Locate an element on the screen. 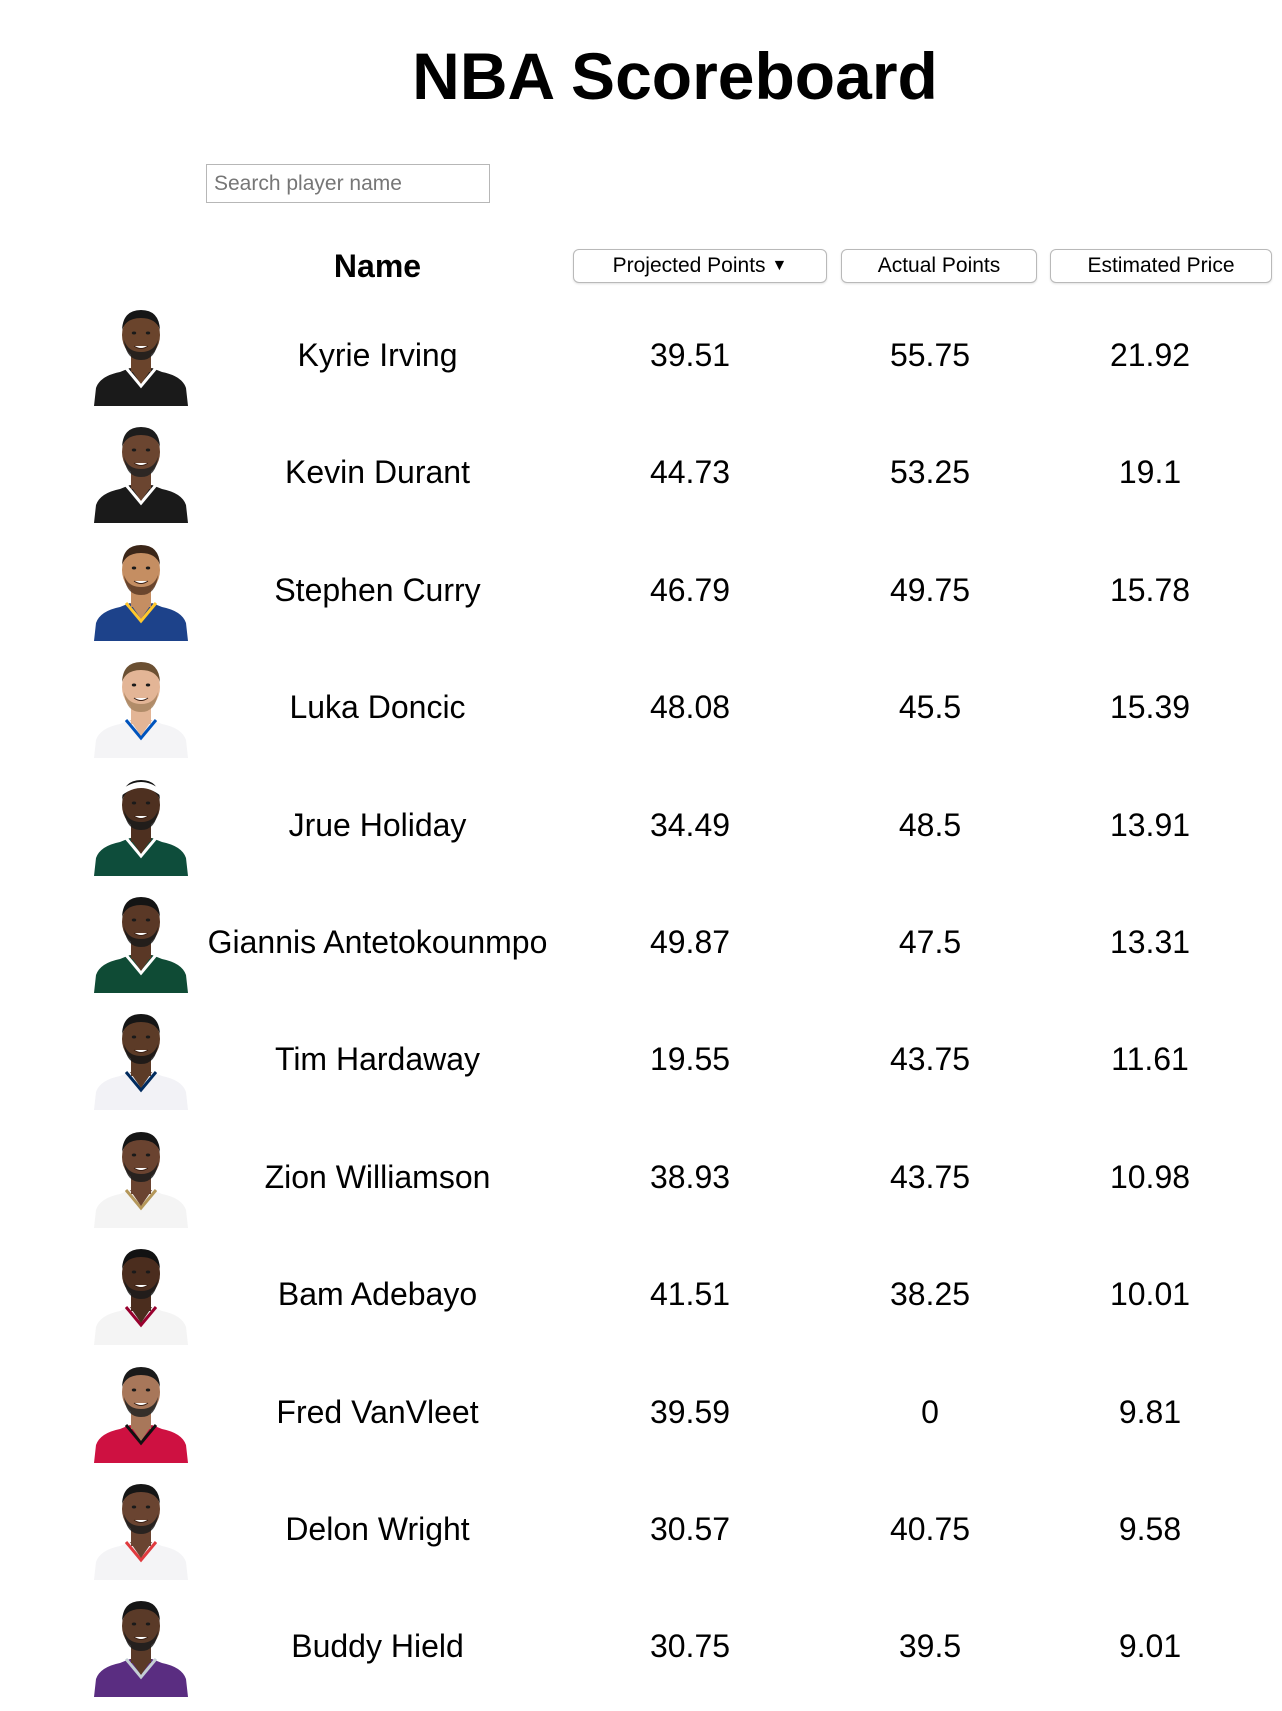 This screenshot has height=1711, width=1282. estimated-price: 15.39 is located at coordinates (1150, 707).